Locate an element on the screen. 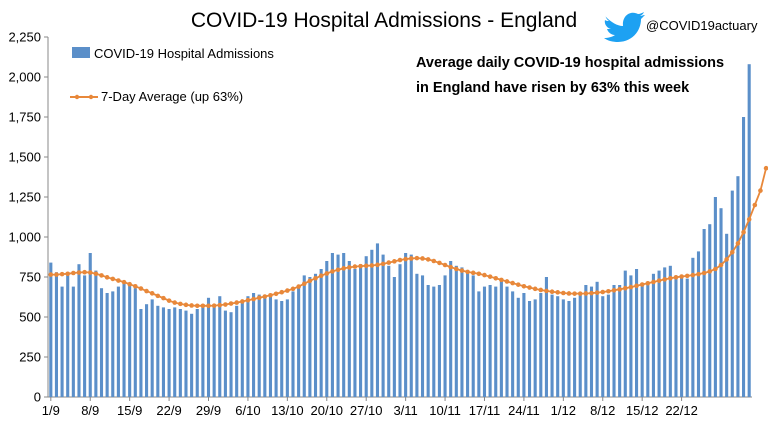 The height and width of the screenshot is (437, 768). twitter-icon is located at coordinates (624, 27).